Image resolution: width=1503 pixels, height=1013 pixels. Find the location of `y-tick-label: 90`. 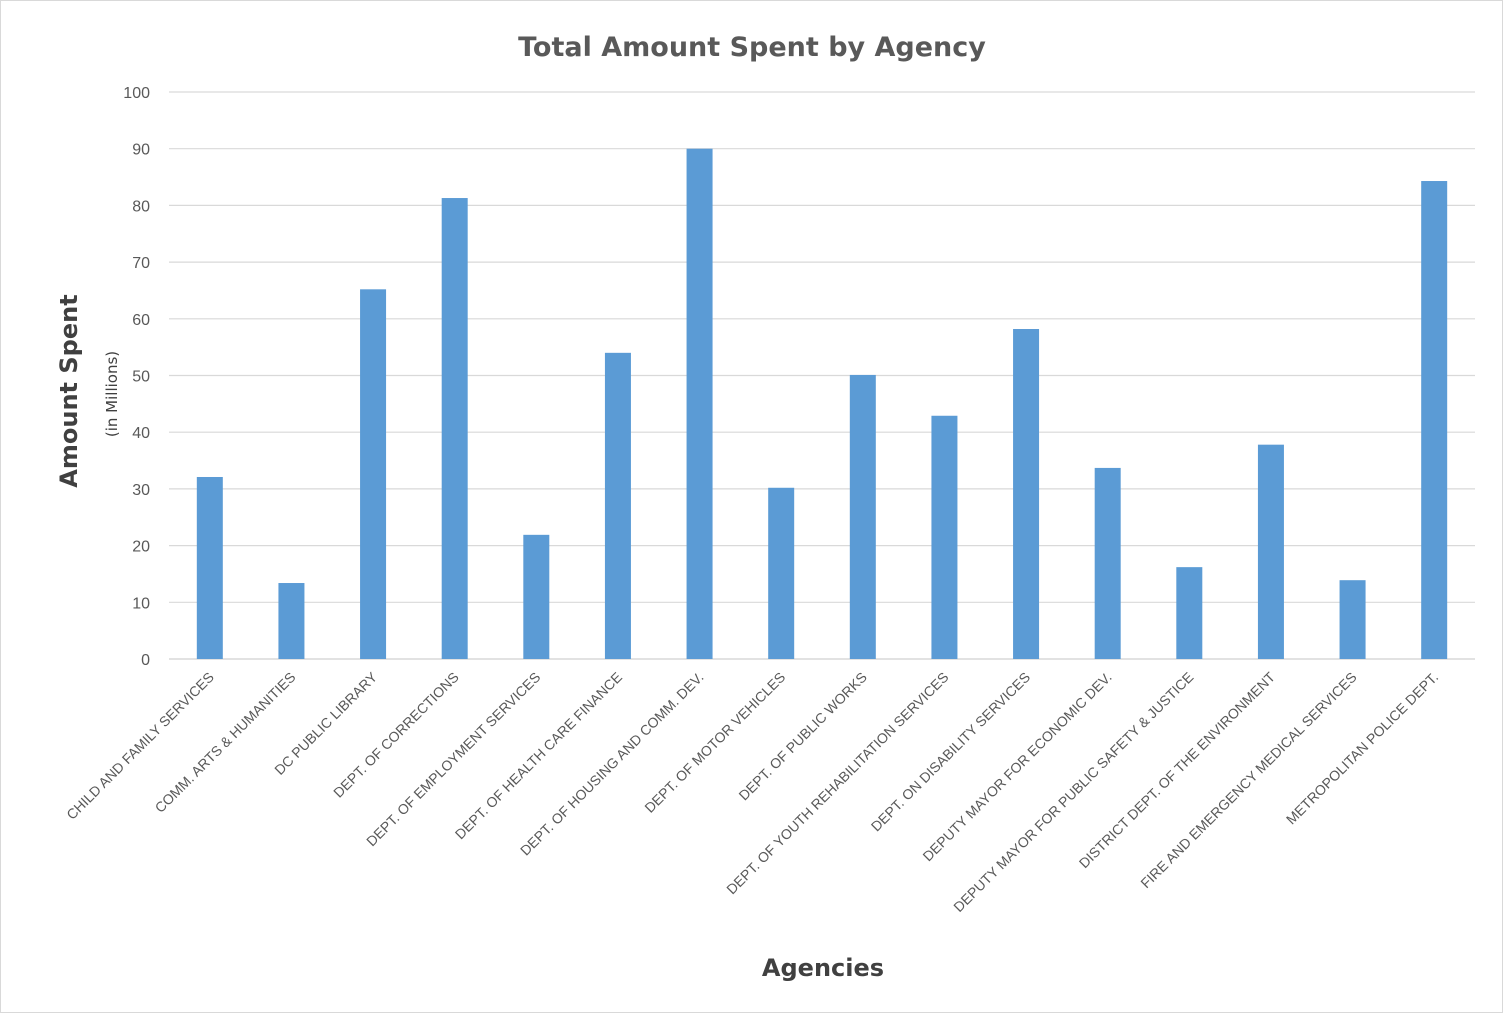

y-tick-label: 90 is located at coordinates (141, 150).